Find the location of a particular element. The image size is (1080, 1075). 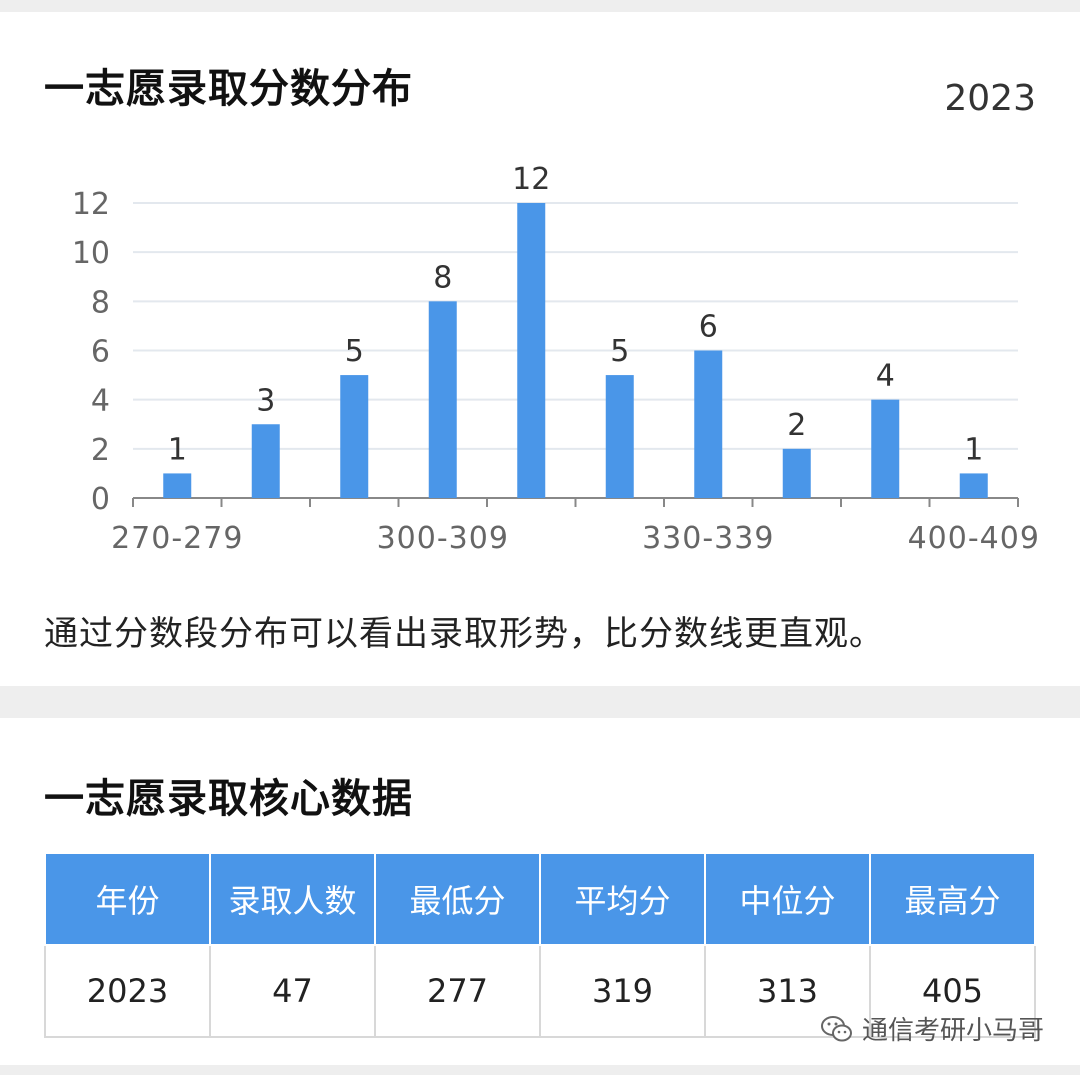

x-tick-label: 300-309 is located at coordinates (443, 538).